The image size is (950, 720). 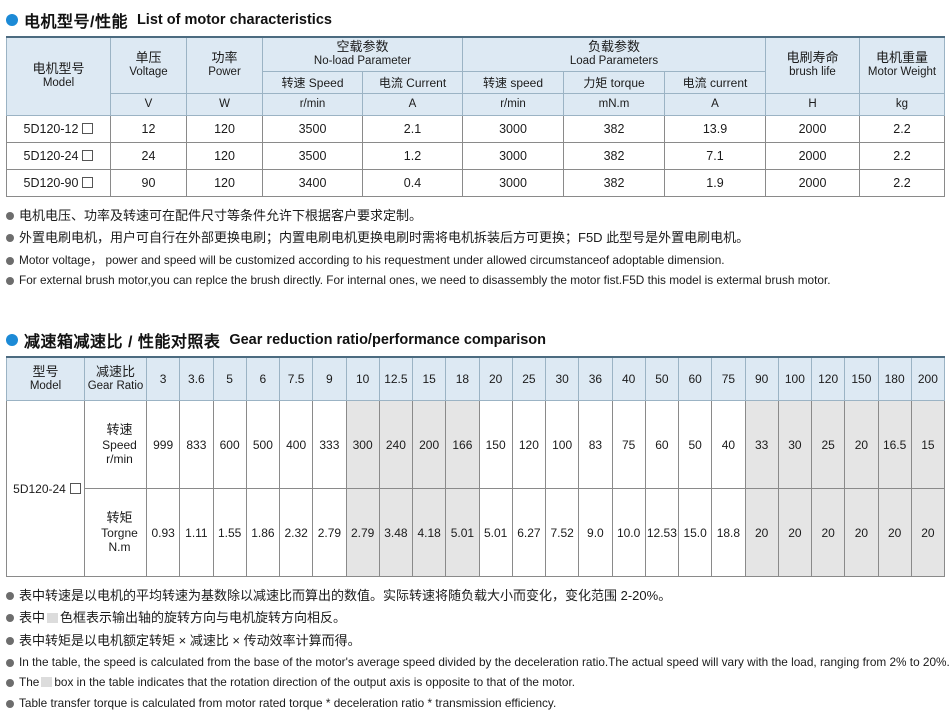 What do you see at coordinates (119, 532) in the screenshot?
I see `torque-label-en: Torgne` at bounding box center [119, 532].